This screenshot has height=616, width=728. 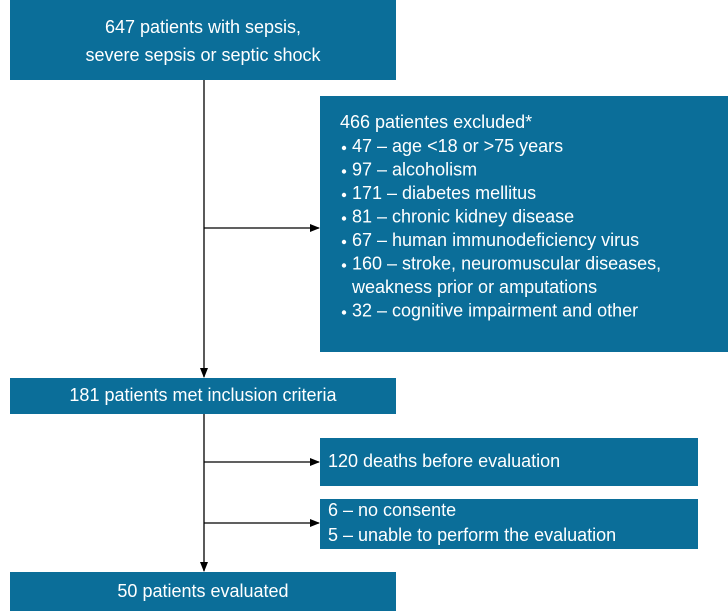 What do you see at coordinates (414, 169) in the screenshot?
I see `bullet-text: 97 – alcoholism` at bounding box center [414, 169].